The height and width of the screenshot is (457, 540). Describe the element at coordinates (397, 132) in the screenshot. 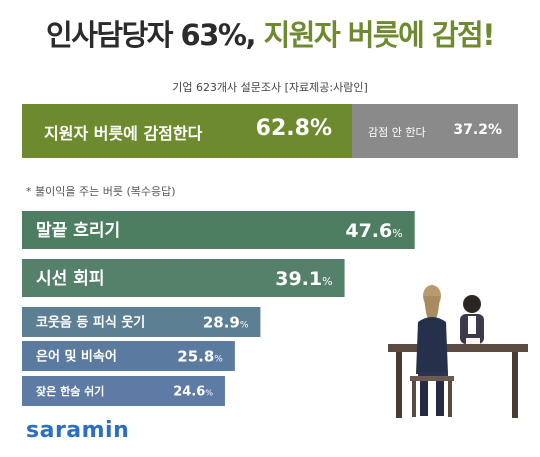

I see `deduct-no-label: 감점 안 한다` at that location.